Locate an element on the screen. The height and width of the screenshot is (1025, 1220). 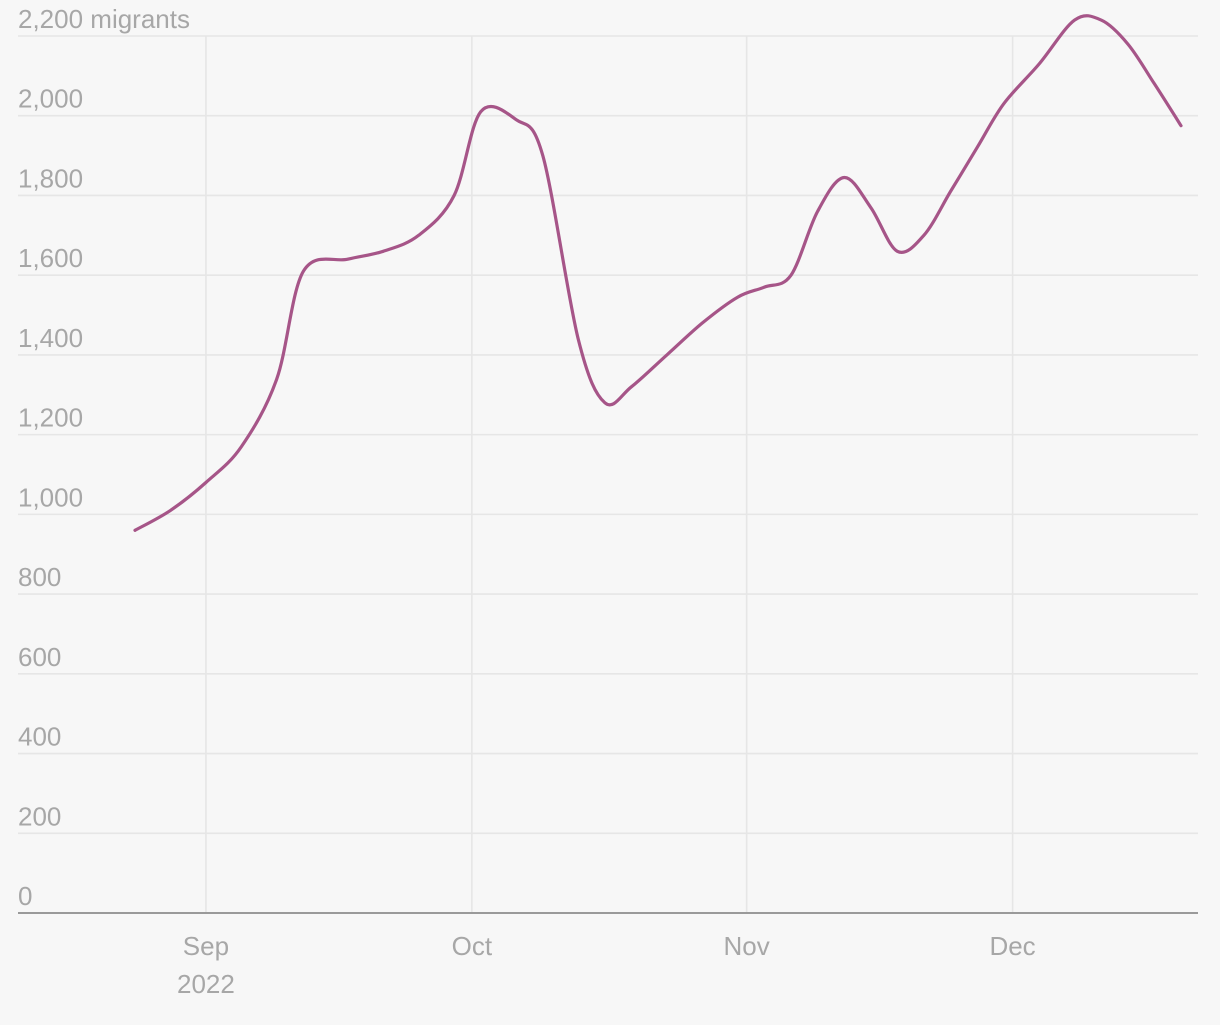
x-tick-sublabel: 2022 is located at coordinates (206, 984).